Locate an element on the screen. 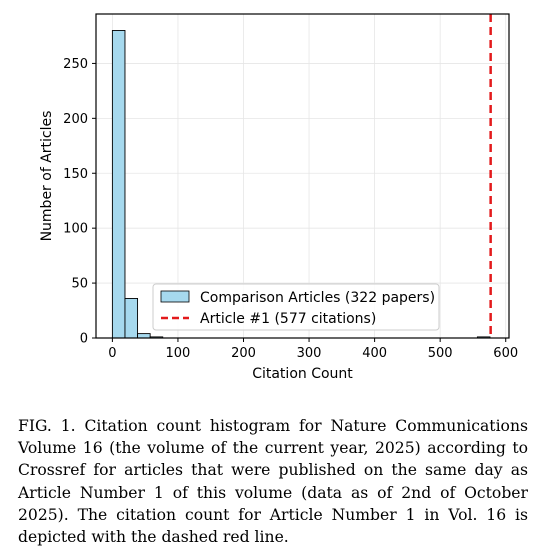 The height and width of the screenshot is (555, 540). y-tick-label: 100 is located at coordinates (75, 229).